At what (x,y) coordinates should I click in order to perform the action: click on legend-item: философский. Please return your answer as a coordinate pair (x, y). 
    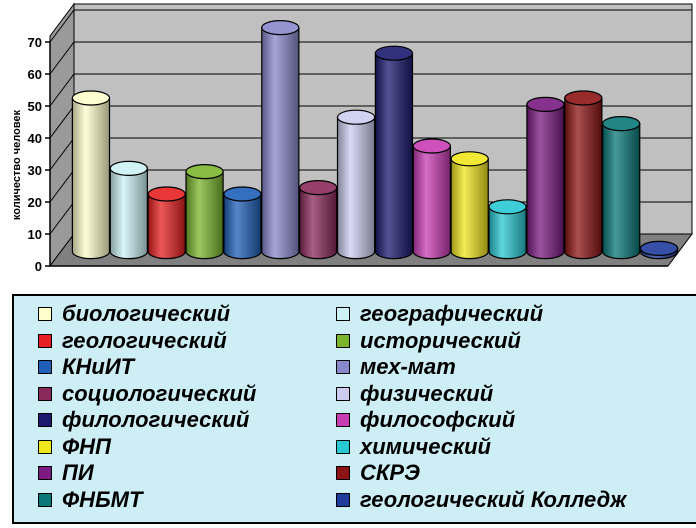
    Looking at the image, I should click on (425, 420).